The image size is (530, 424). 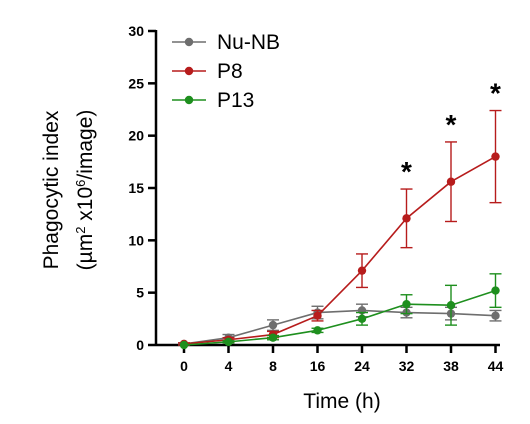 What do you see at coordinates (213, 100) in the screenshot?
I see `legend-item: P13` at bounding box center [213, 100].